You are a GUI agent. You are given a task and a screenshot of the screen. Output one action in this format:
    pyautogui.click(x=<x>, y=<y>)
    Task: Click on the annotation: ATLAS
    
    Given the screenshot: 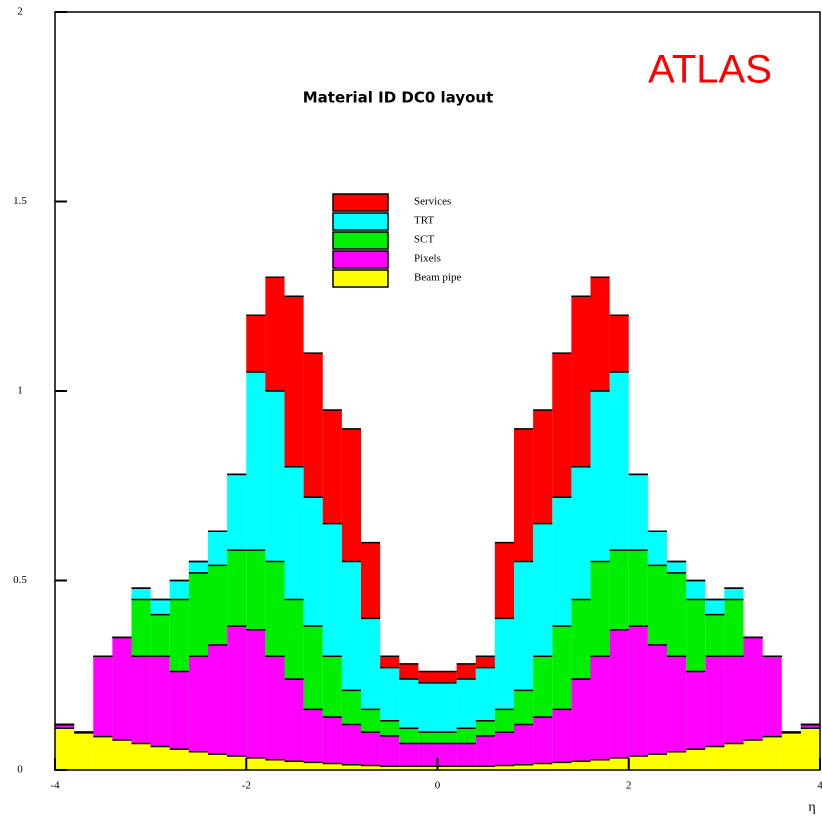 What is the action you would take?
    pyautogui.click(x=710, y=70)
    